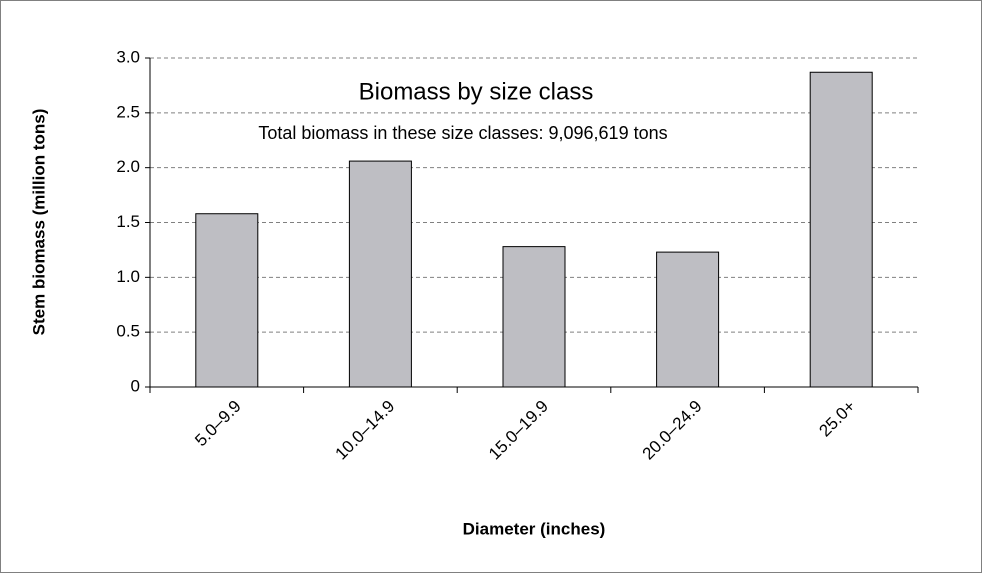 This screenshot has height=574, width=983. I want to click on y-tick-label: 0.5, so click(128, 331).